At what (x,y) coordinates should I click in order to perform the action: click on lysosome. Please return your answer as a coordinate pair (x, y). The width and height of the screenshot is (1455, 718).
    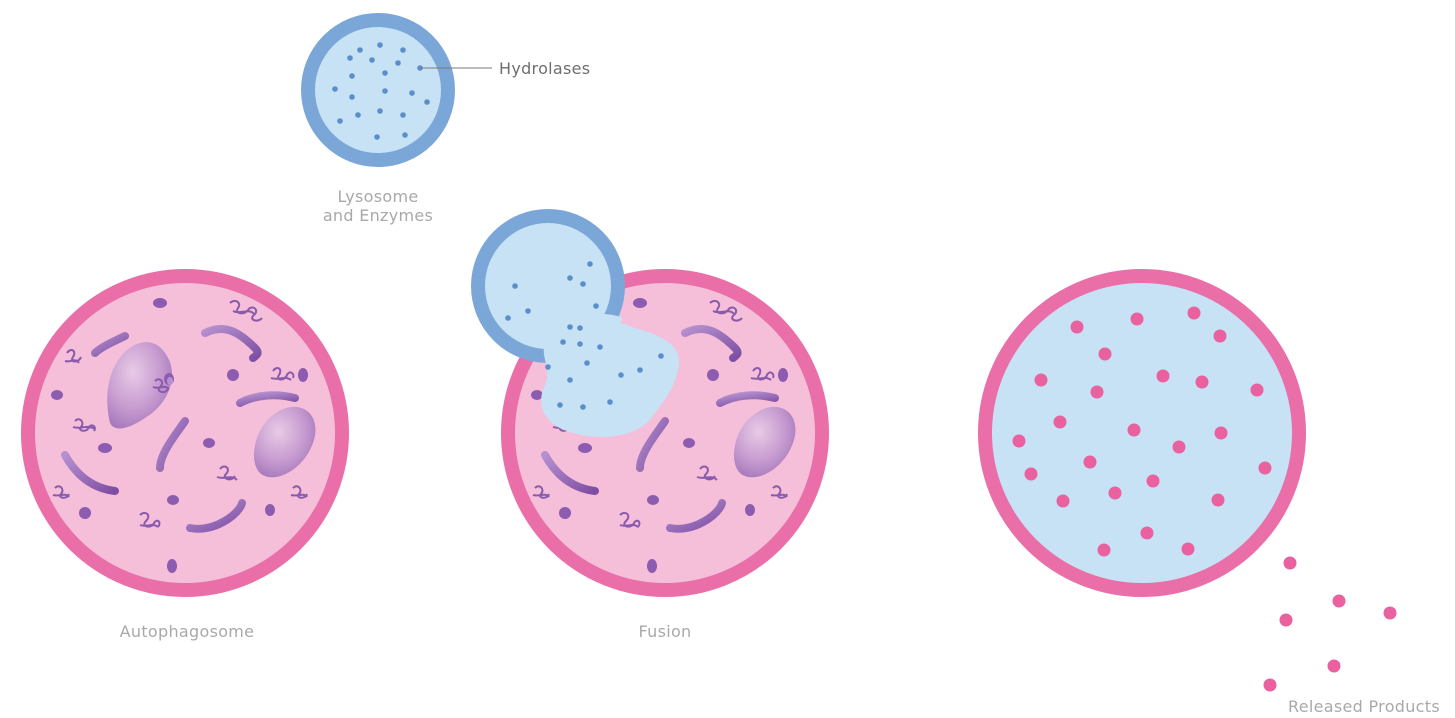
    Looking at the image, I should click on (396, 90).